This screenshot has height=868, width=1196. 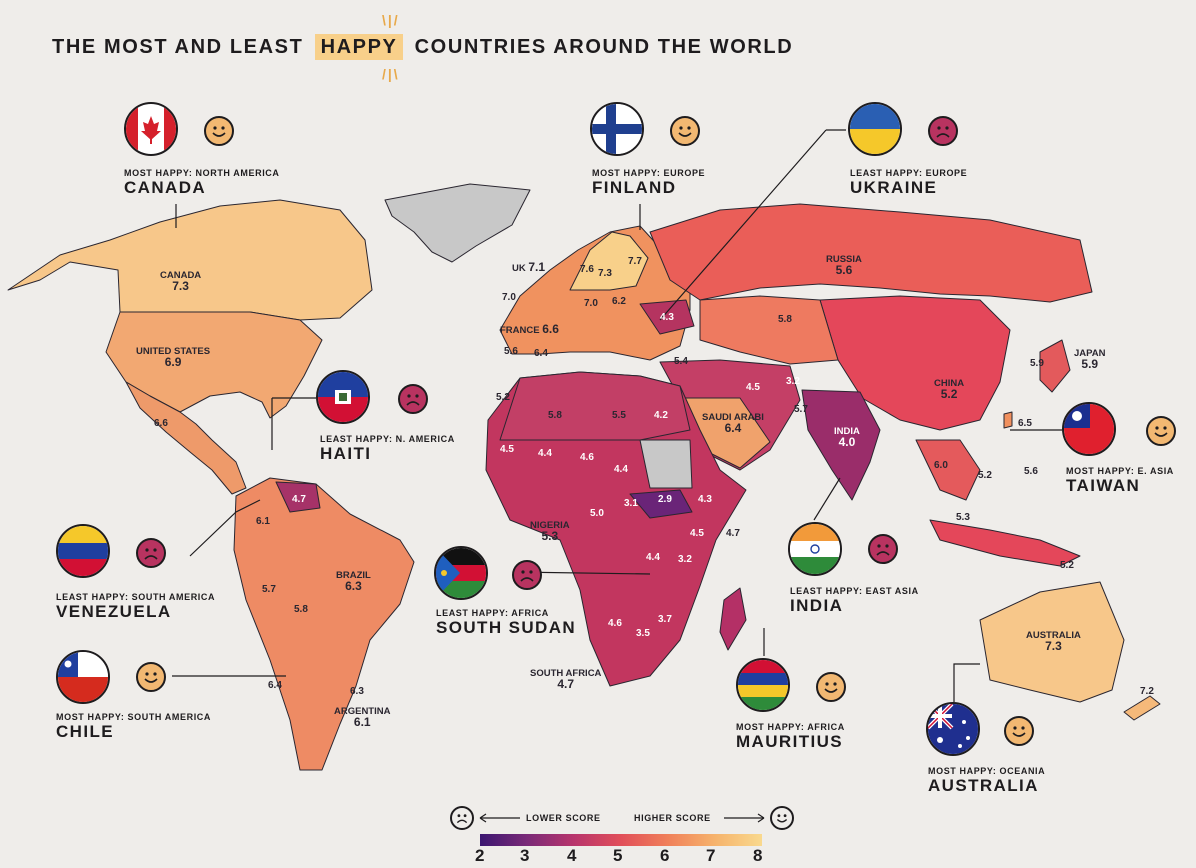 I want to click on legend-lower-label: LOWER SCORE, so click(x=563, y=818).